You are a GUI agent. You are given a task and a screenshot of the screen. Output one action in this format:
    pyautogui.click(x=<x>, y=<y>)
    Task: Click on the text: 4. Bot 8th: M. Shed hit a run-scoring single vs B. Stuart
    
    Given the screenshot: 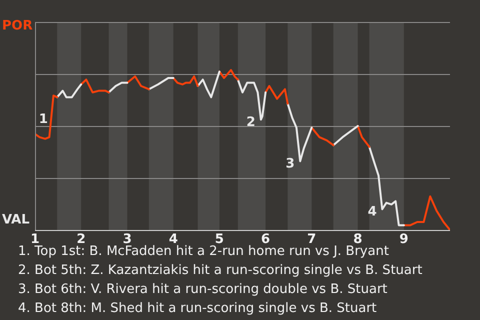 What is the action you would take?
    pyautogui.click(x=198, y=309)
    